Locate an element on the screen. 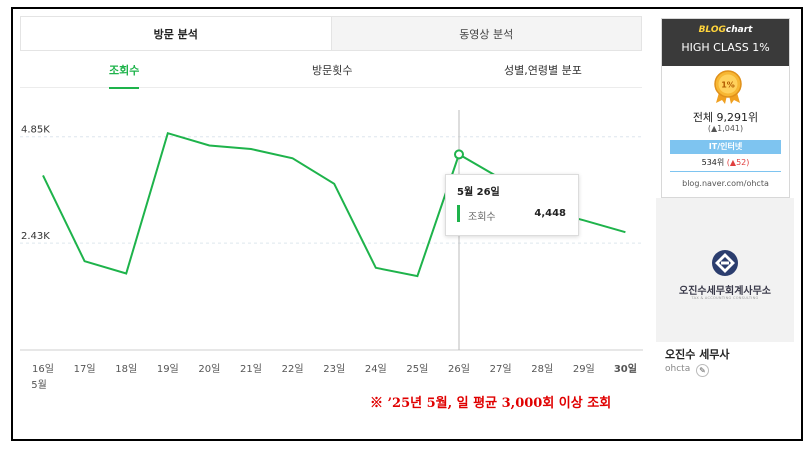 The height and width of the screenshot is (452, 812). badge-header: BLOGchart HIGH CLASS 1% is located at coordinates (725, 42).